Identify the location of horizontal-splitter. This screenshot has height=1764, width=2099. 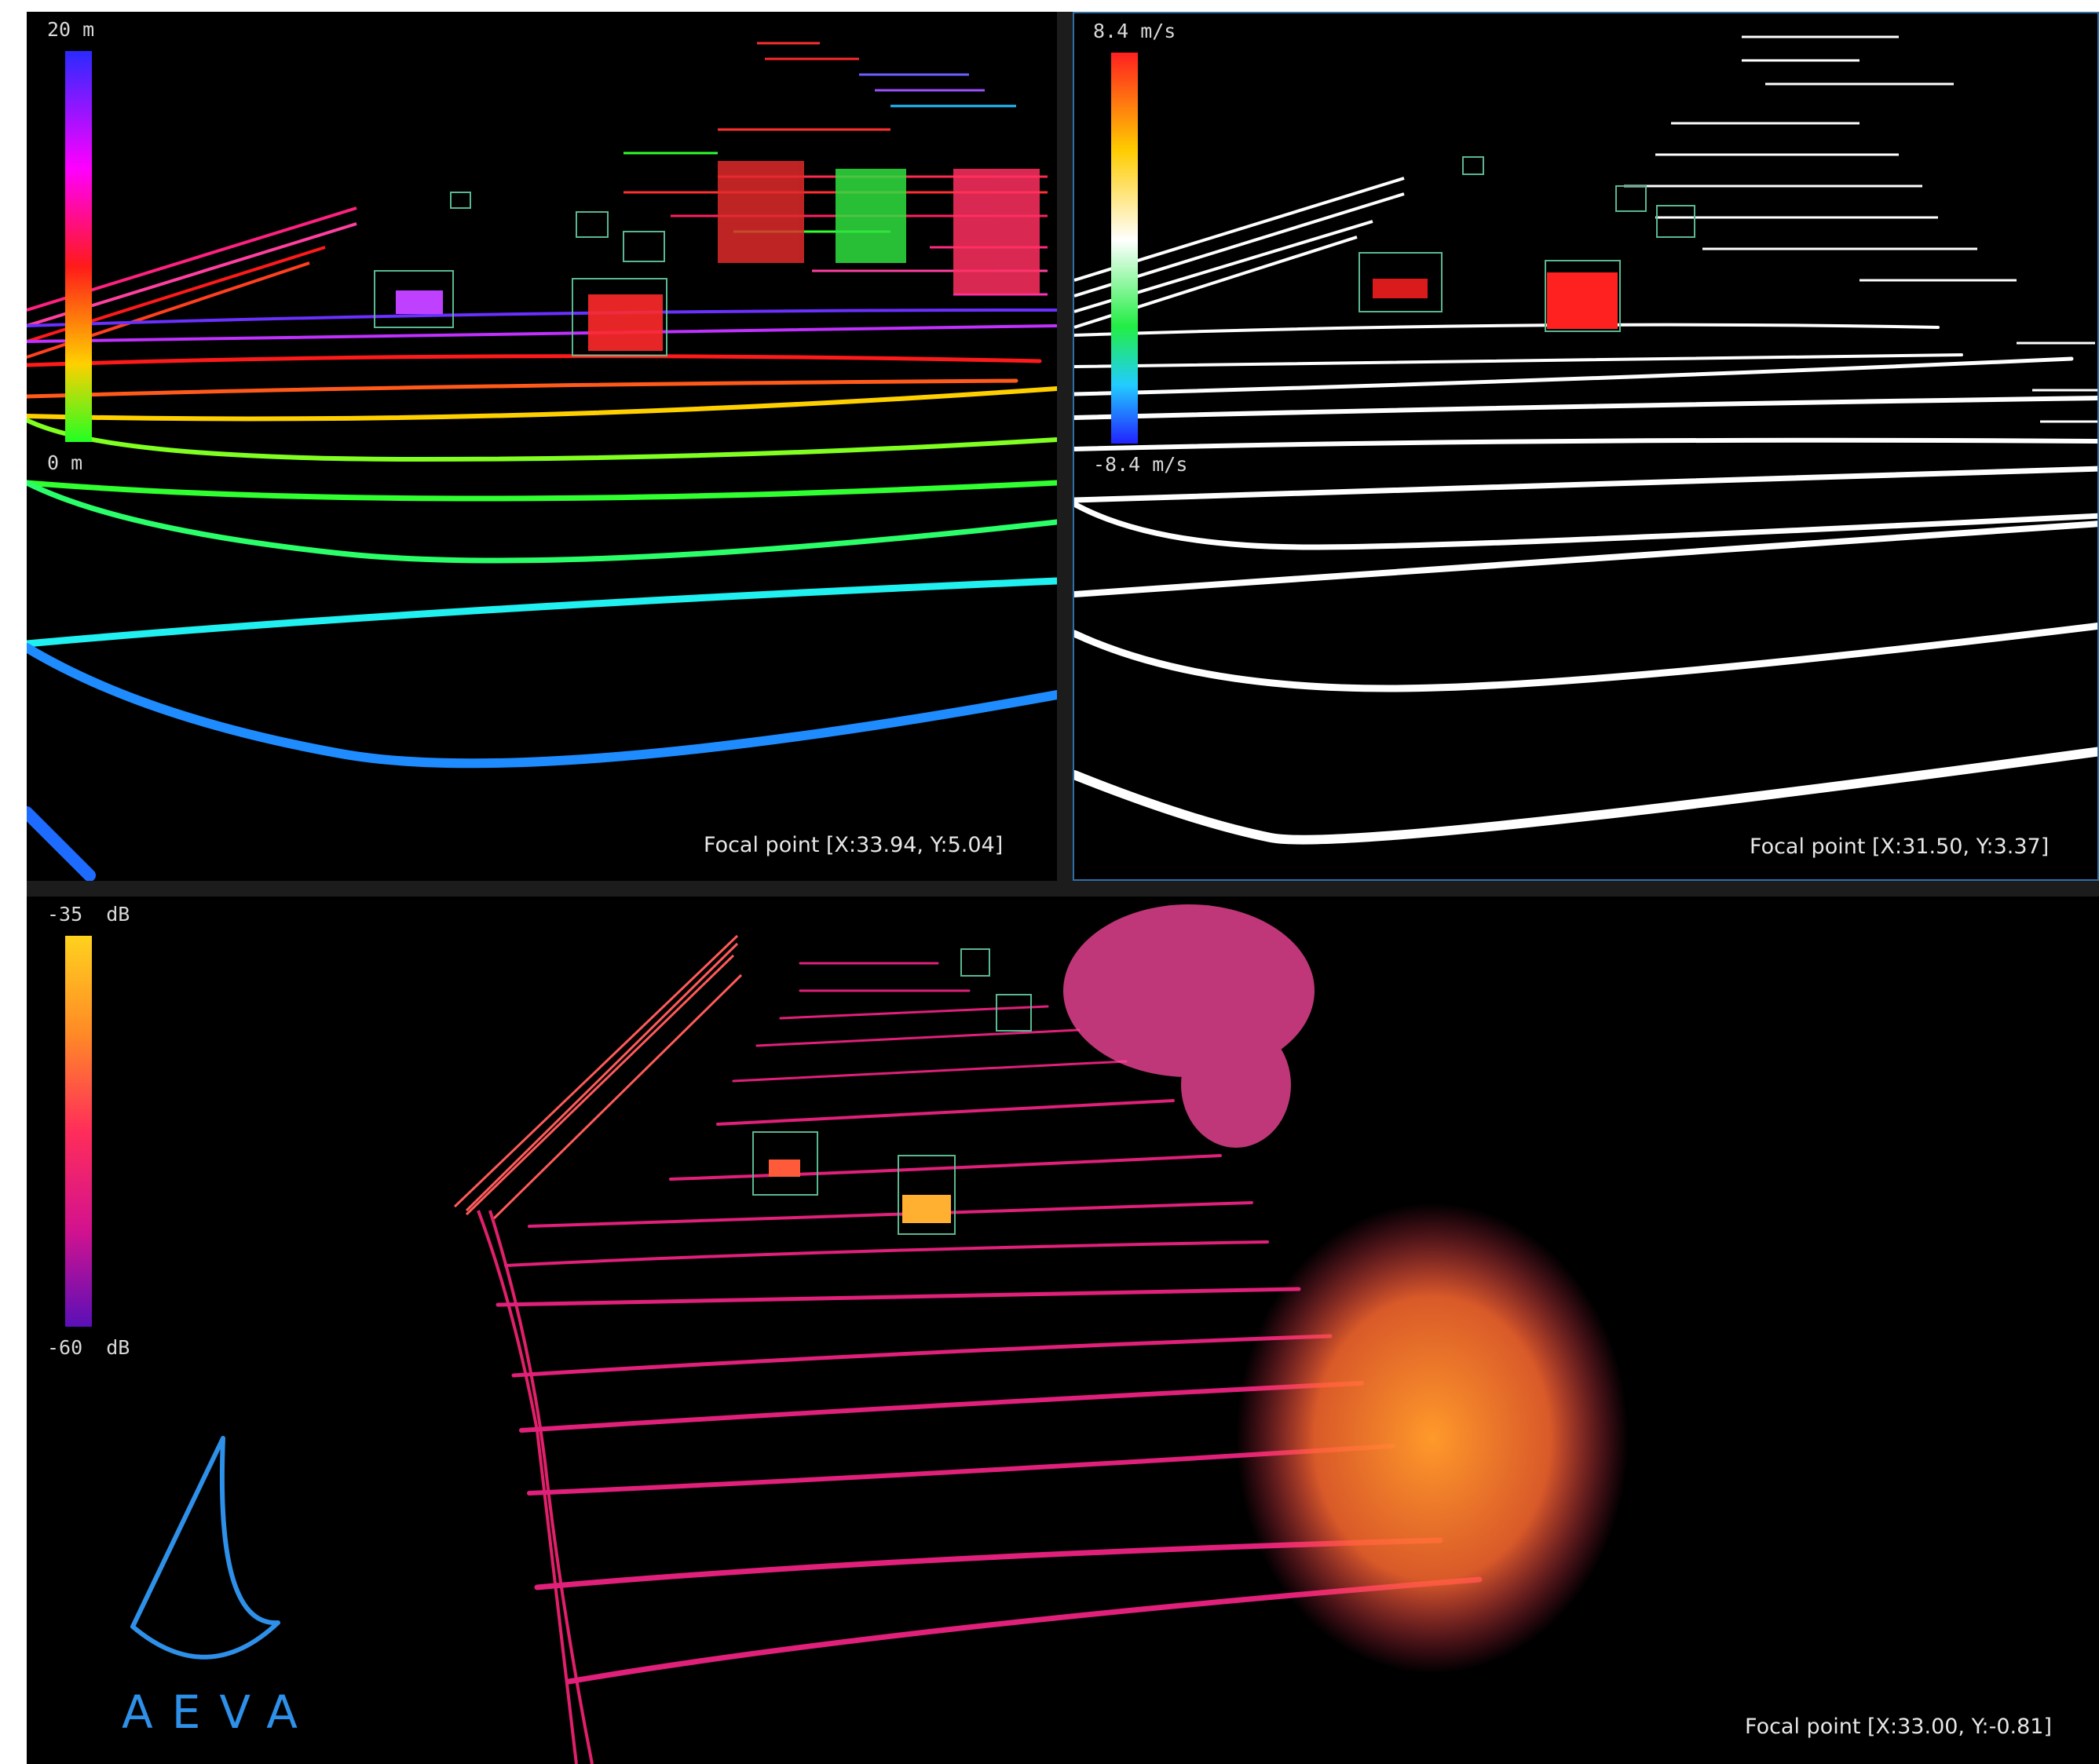
(1063, 889).